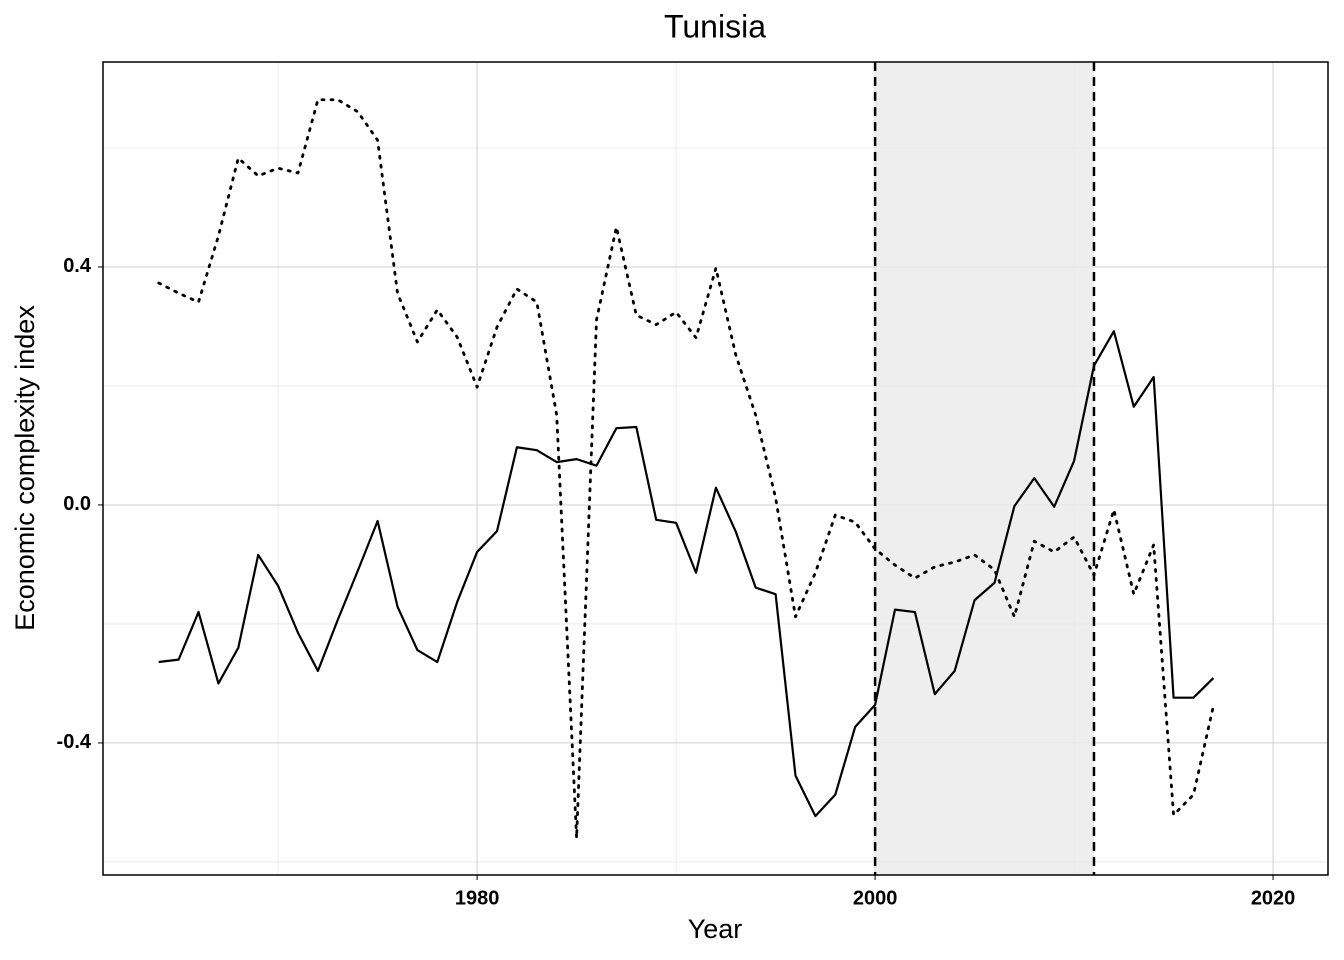  I want to click on chart-title: Tunisia, so click(715, 26).